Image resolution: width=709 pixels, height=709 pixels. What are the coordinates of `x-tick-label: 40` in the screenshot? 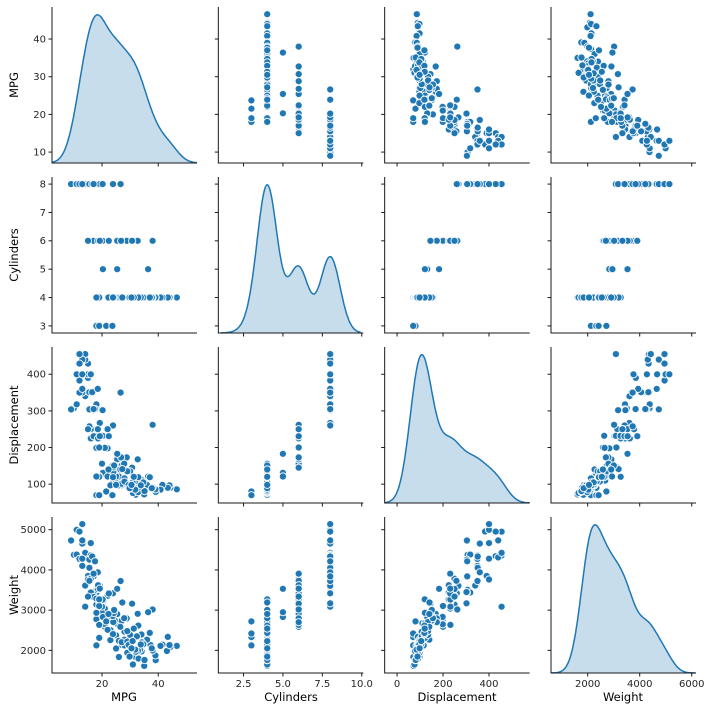 It's located at (158, 684).